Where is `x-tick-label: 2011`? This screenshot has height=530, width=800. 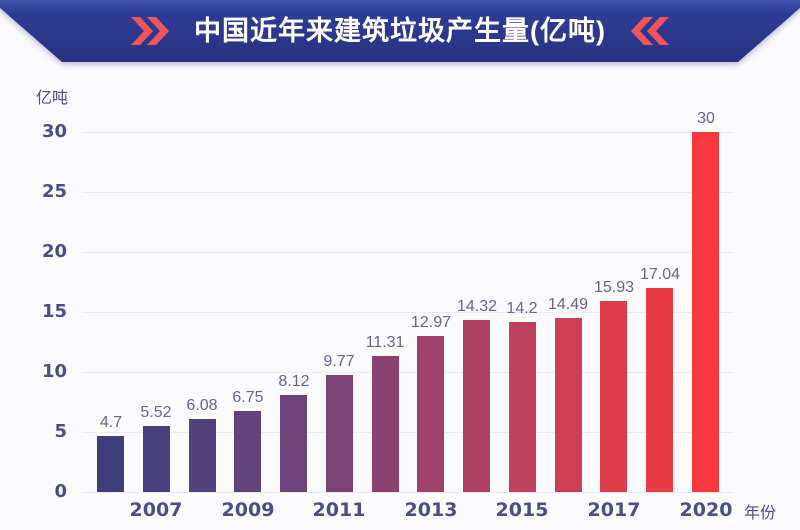 x-tick-label: 2011 is located at coordinates (339, 510).